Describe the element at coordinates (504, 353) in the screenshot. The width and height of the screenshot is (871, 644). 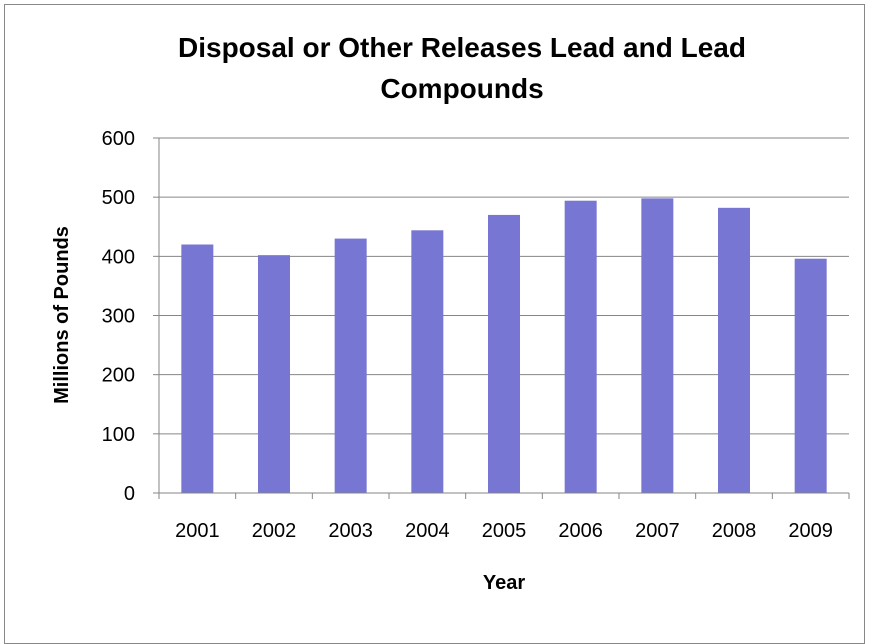
I see `bar-2005` at that location.